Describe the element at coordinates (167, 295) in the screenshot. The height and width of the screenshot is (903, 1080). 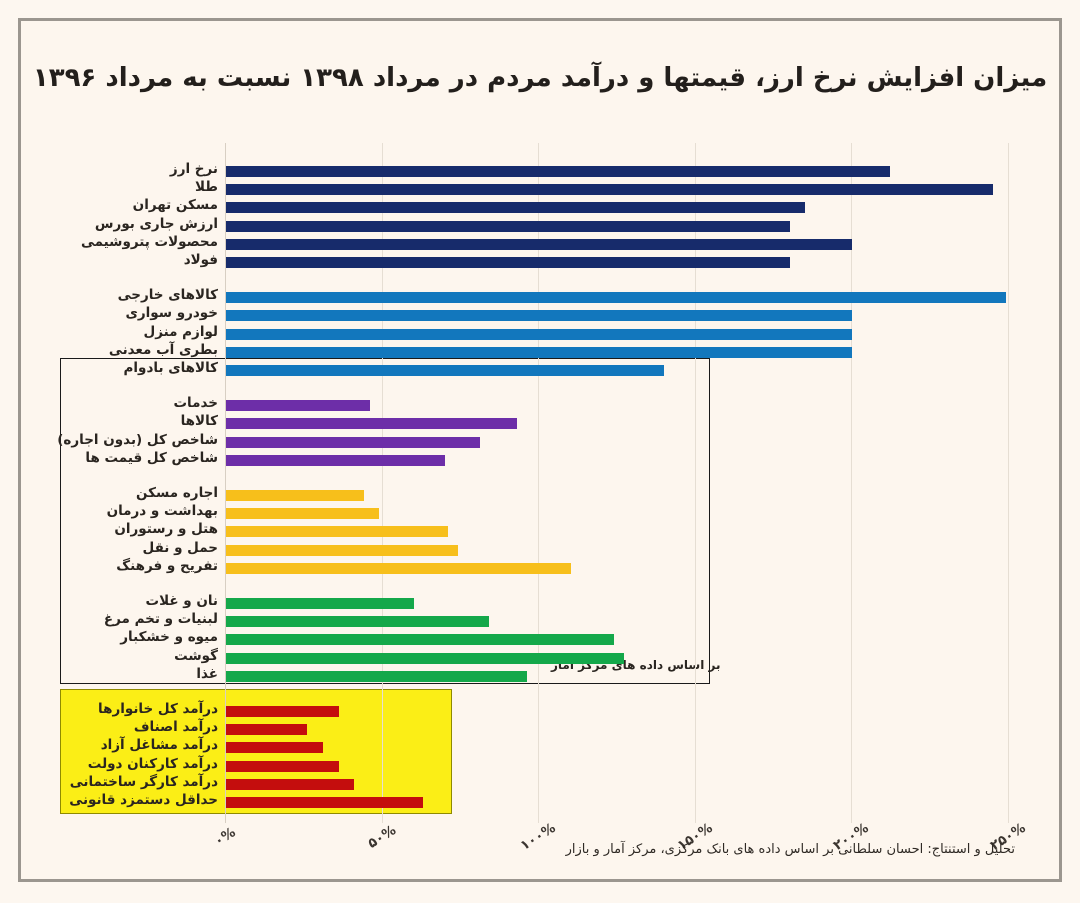
I see `category-label-imported-and-durable-goods-0: کالاهای خارجی` at that location.